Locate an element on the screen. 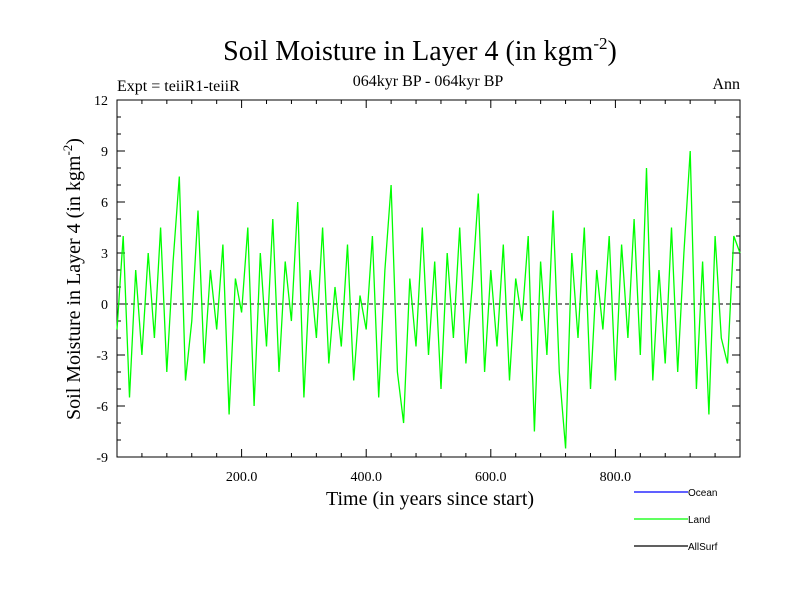  x-axis-label: Time (in years since start) is located at coordinates (430, 499).